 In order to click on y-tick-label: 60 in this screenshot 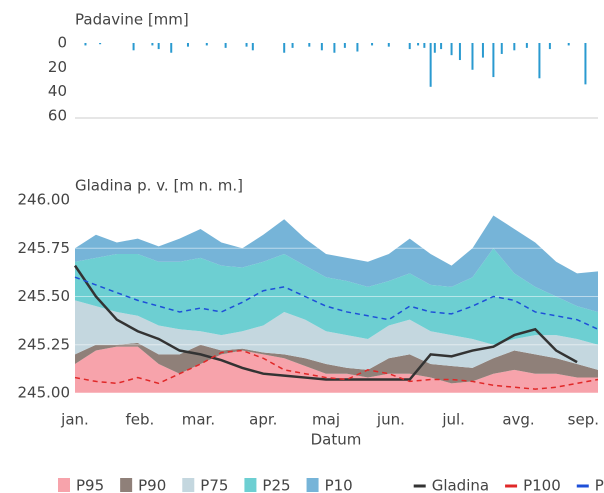, I will do `click(57, 116)`.